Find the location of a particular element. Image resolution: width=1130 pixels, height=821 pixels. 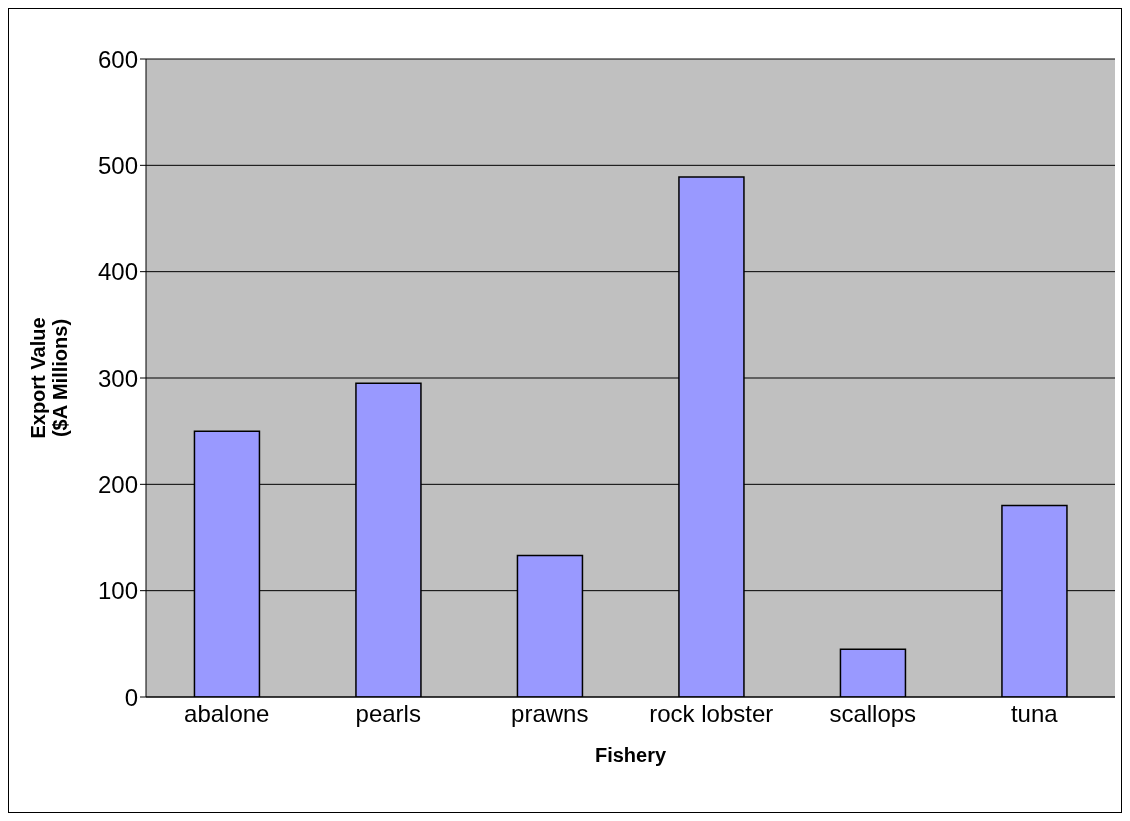

x-axis-title: Fishery is located at coordinates (630, 755).